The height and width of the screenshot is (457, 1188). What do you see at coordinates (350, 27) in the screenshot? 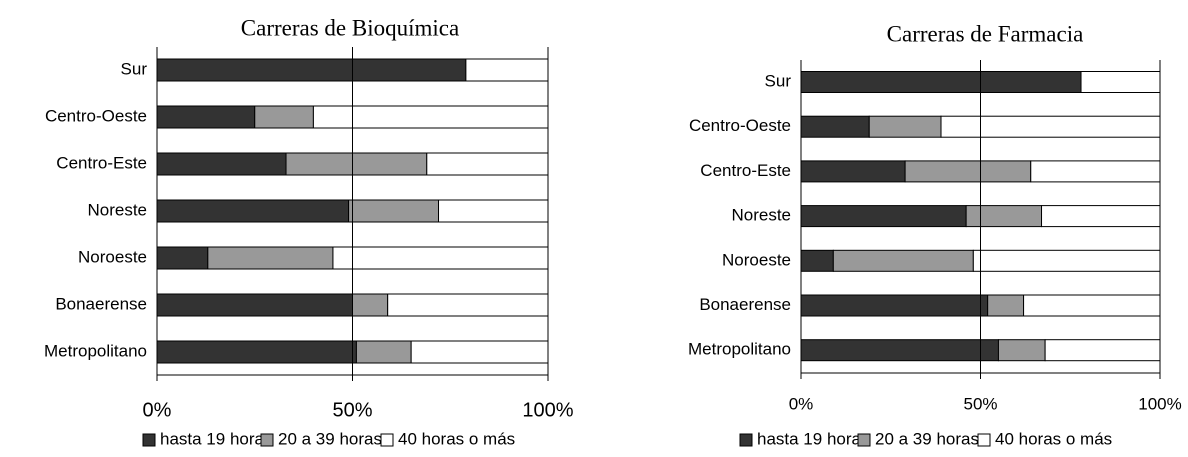
I see `chart-title: Carreras de Bioquímica` at bounding box center [350, 27].